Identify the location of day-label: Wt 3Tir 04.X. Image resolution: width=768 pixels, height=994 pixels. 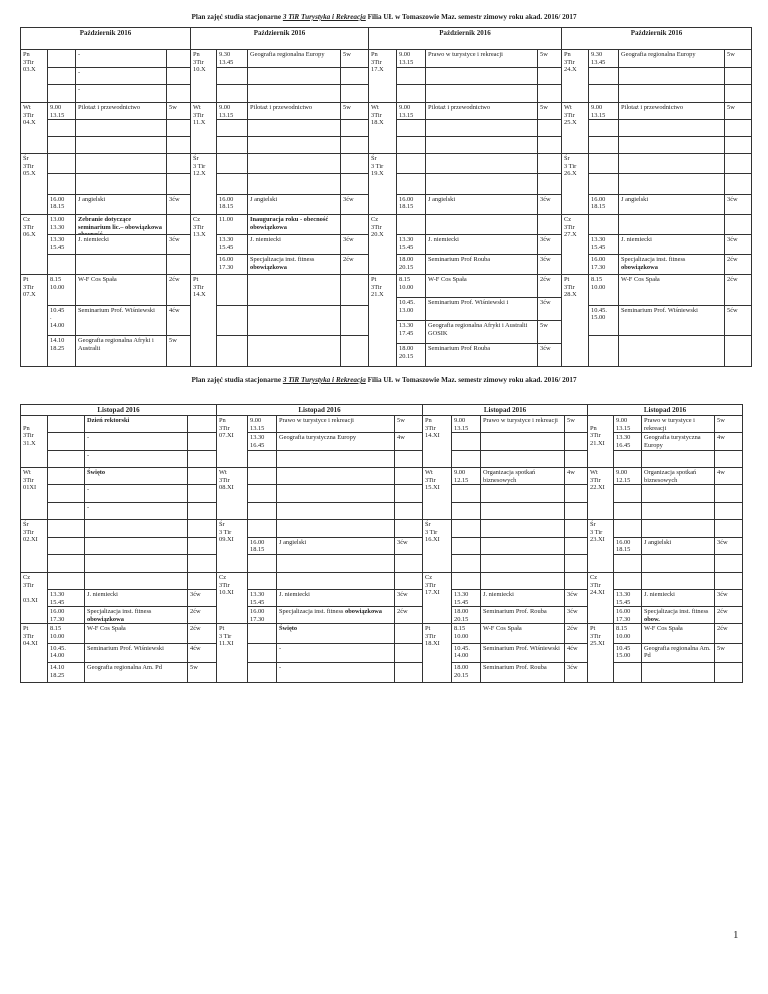
(34, 128).